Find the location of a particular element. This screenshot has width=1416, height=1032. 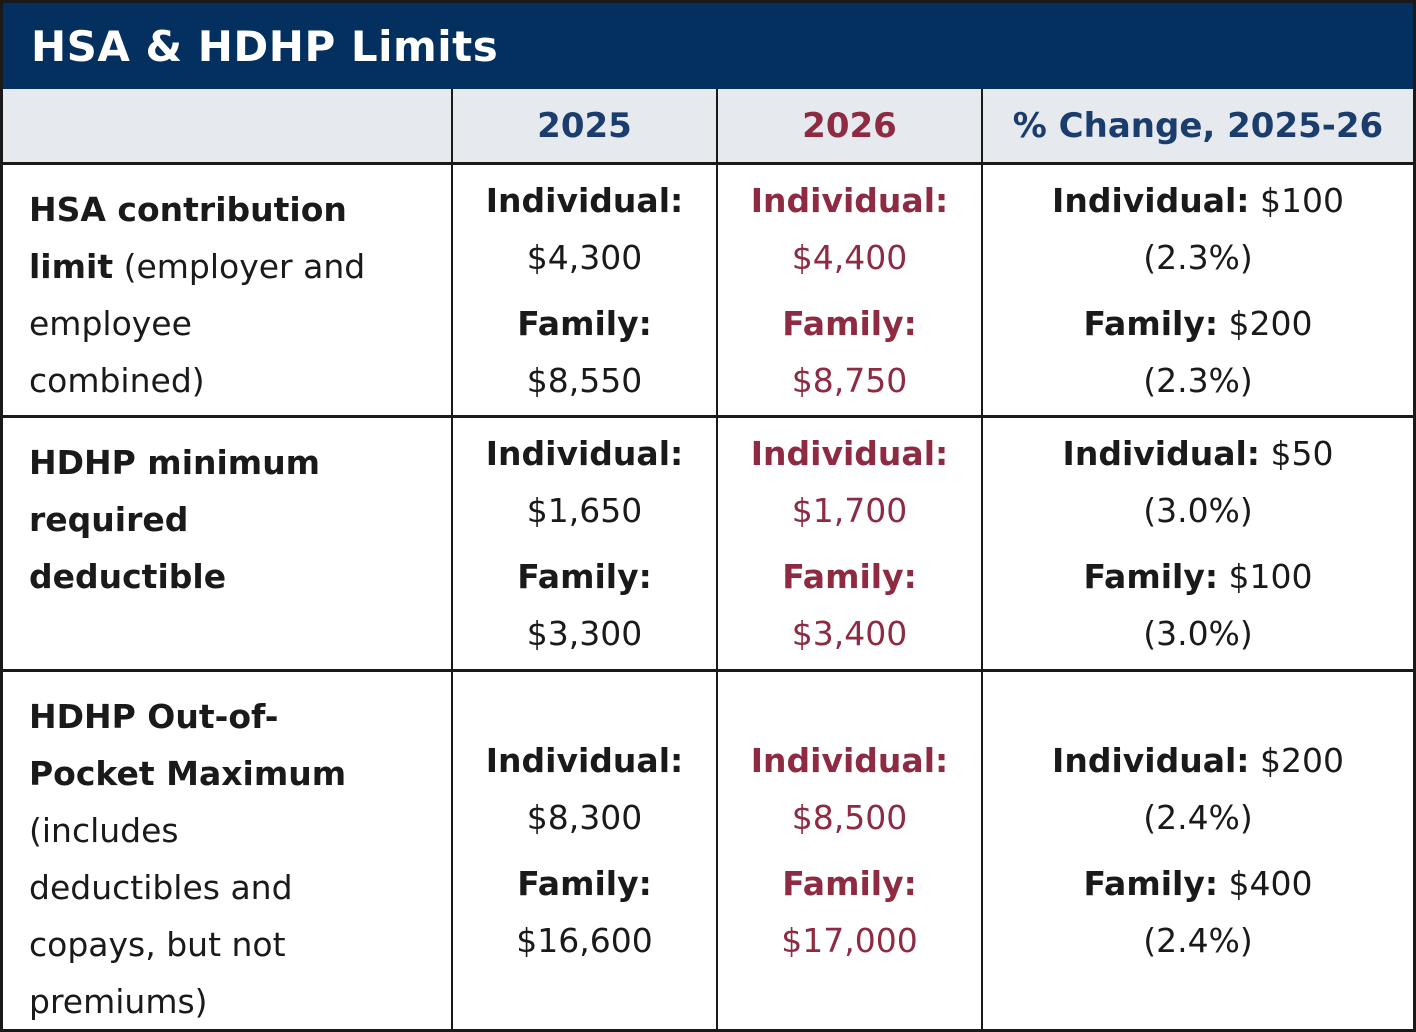

value-cell-2025: Individual: $8,300 Family: $16,600 is located at coordinates (585, 850).